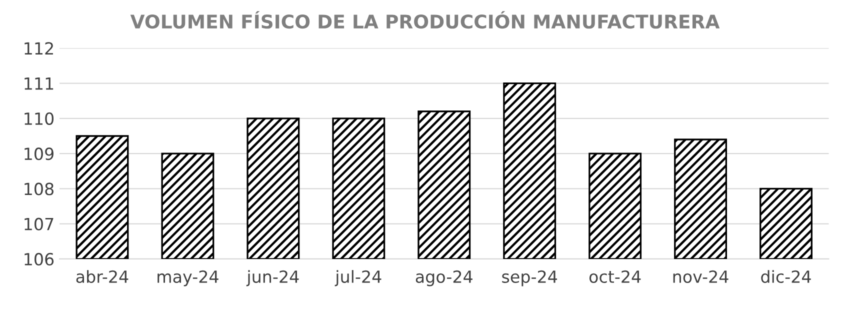 The width and height of the screenshot is (850, 332). Describe the element at coordinates (39, 189) in the screenshot. I see `y-tick-label: 108` at that location.